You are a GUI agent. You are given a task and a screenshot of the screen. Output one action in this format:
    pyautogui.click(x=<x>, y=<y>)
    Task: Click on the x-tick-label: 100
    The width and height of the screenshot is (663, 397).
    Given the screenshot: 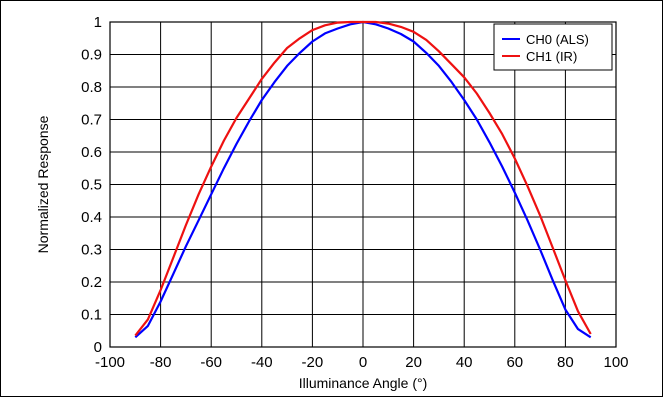 What is the action you would take?
    pyautogui.click(x=615, y=362)
    